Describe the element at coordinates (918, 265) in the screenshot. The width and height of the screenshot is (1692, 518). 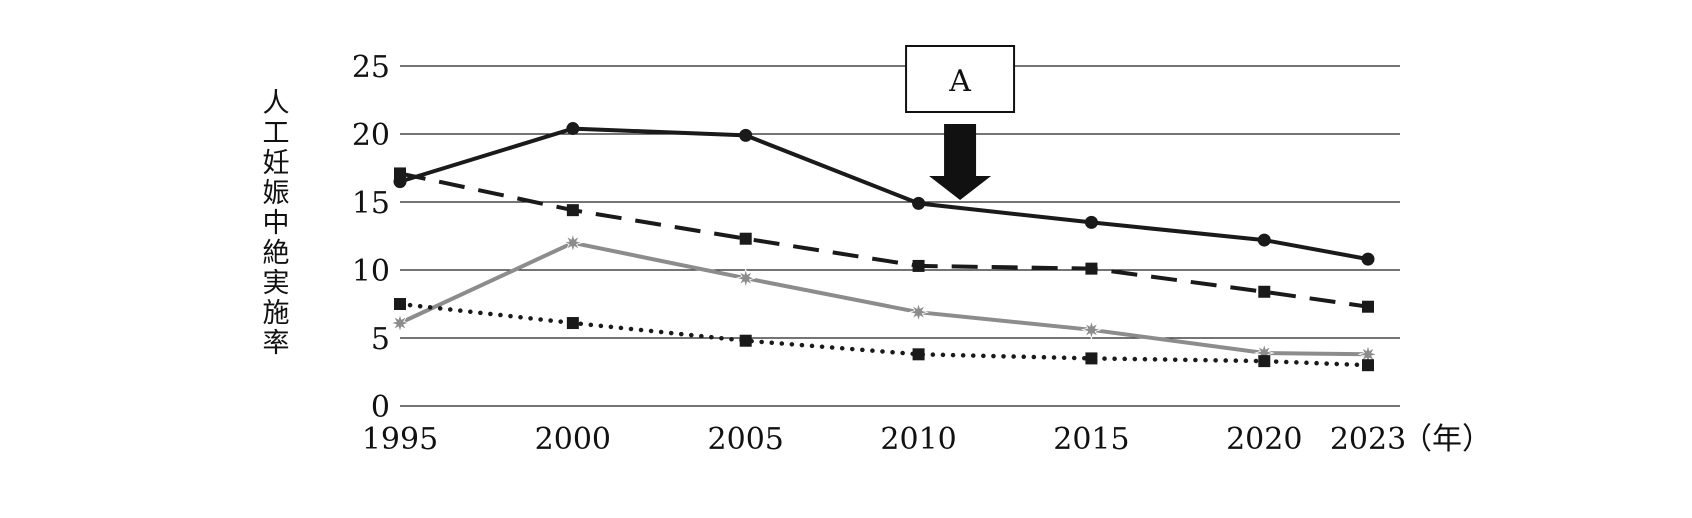
I see `series-2-point-2010` at that location.